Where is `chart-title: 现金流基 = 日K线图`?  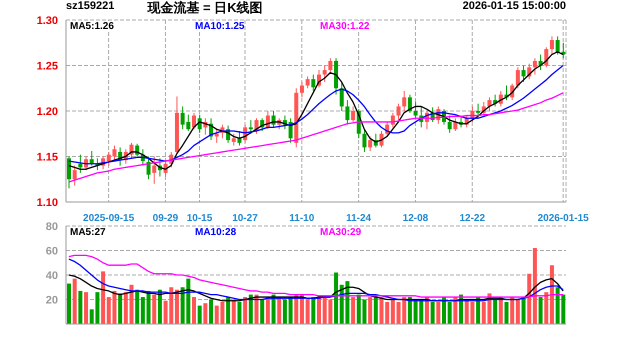
chart-title: 现金流基 = 日K线图 is located at coordinates (205, 8).